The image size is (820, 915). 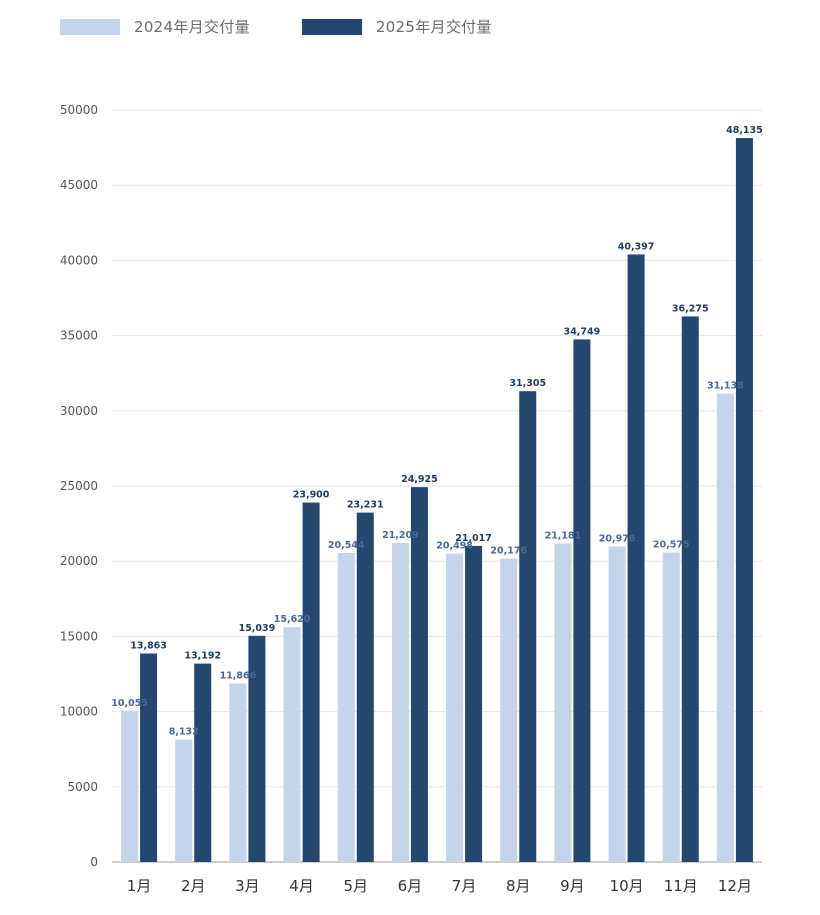 What do you see at coordinates (572, 886) in the screenshot?
I see `x-tick-label: 9月` at bounding box center [572, 886].